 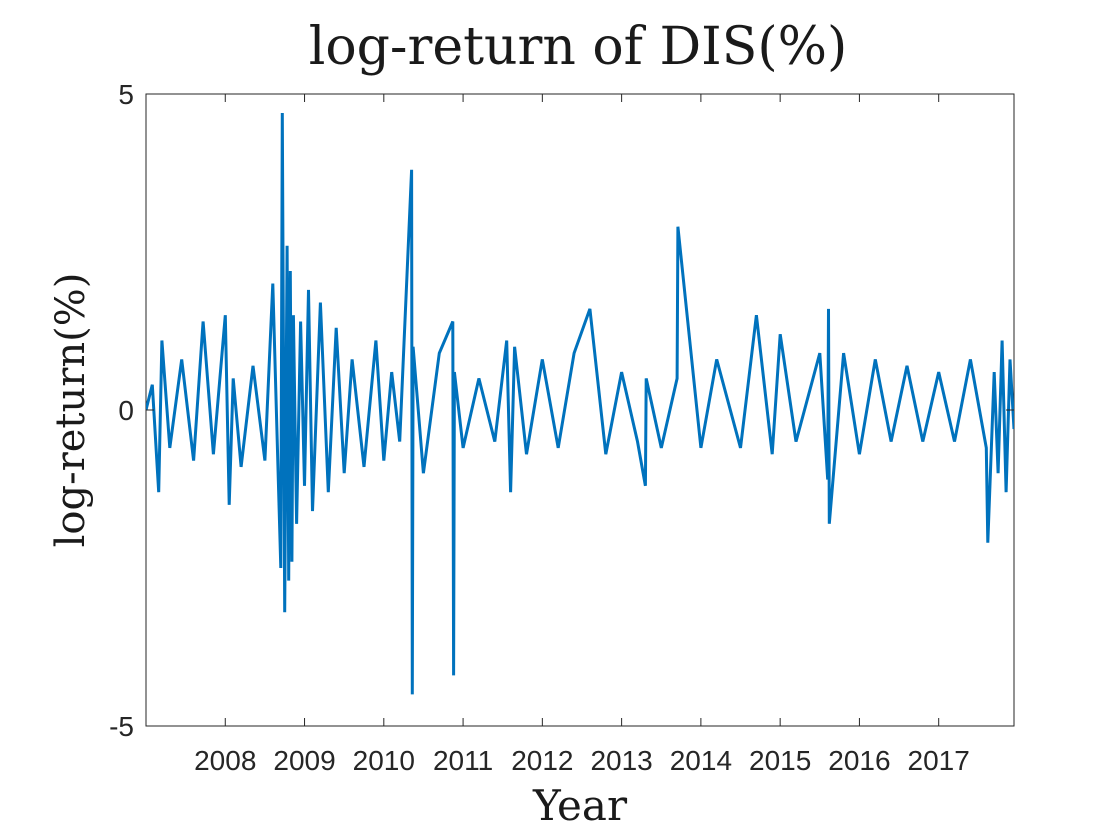 What do you see at coordinates (939, 760) in the screenshot?
I see `x-tick-label: 2017` at bounding box center [939, 760].